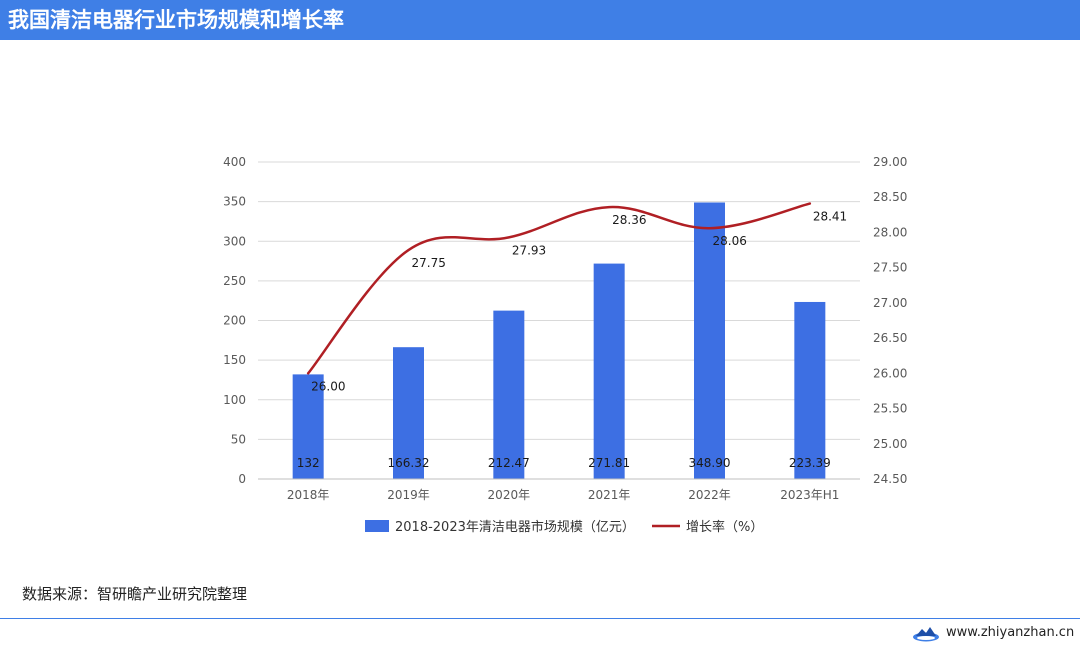 This screenshot has height=645, width=1080. Describe the element at coordinates (176, 20) in the screenshot. I see `page-title: 我国清洁电器行业市场规模和增长率` at that location.